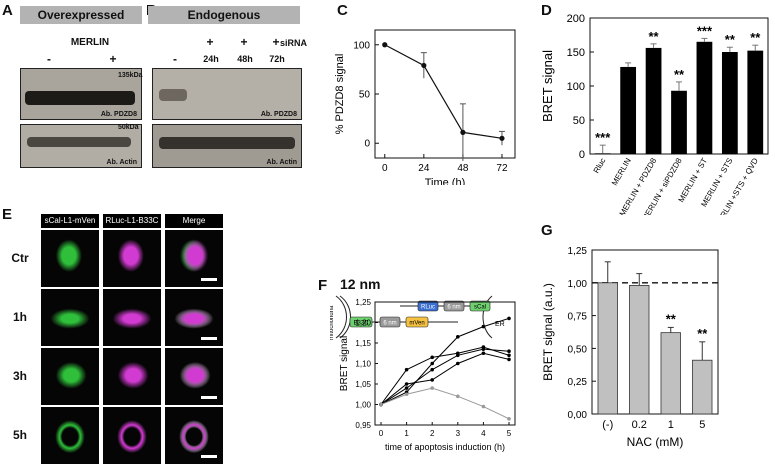  Describe the element at coordinates (363, 405) in the screenshot. I see `y-tick-label-f: 1,00` at that location.